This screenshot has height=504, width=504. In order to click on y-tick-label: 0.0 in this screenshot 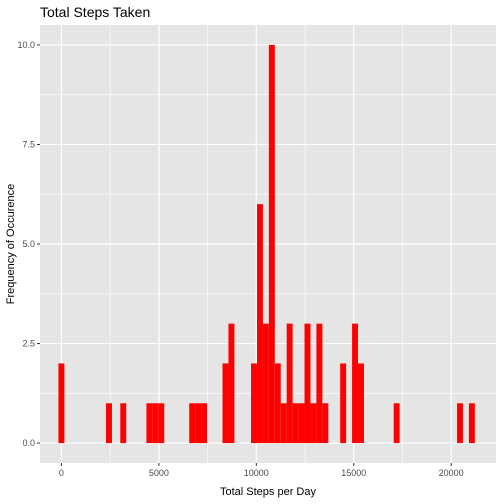, I will do `click(28, 443)`.